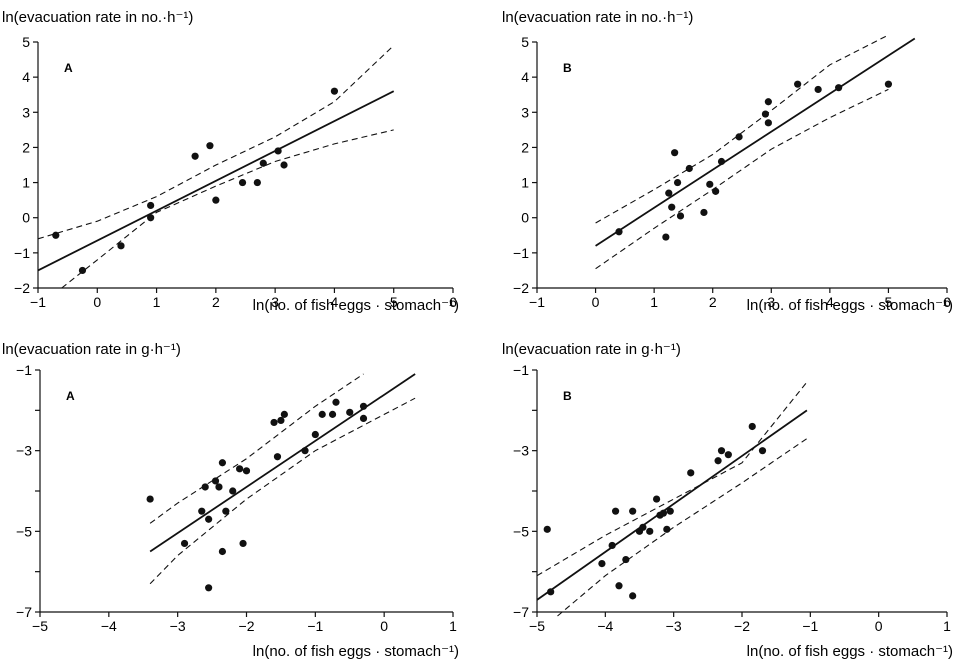 This screenshot has height=663, width=956. Describe the element at coordinates (525, 147) in the screenshot. I see `y-tick-label: 2` at that location.